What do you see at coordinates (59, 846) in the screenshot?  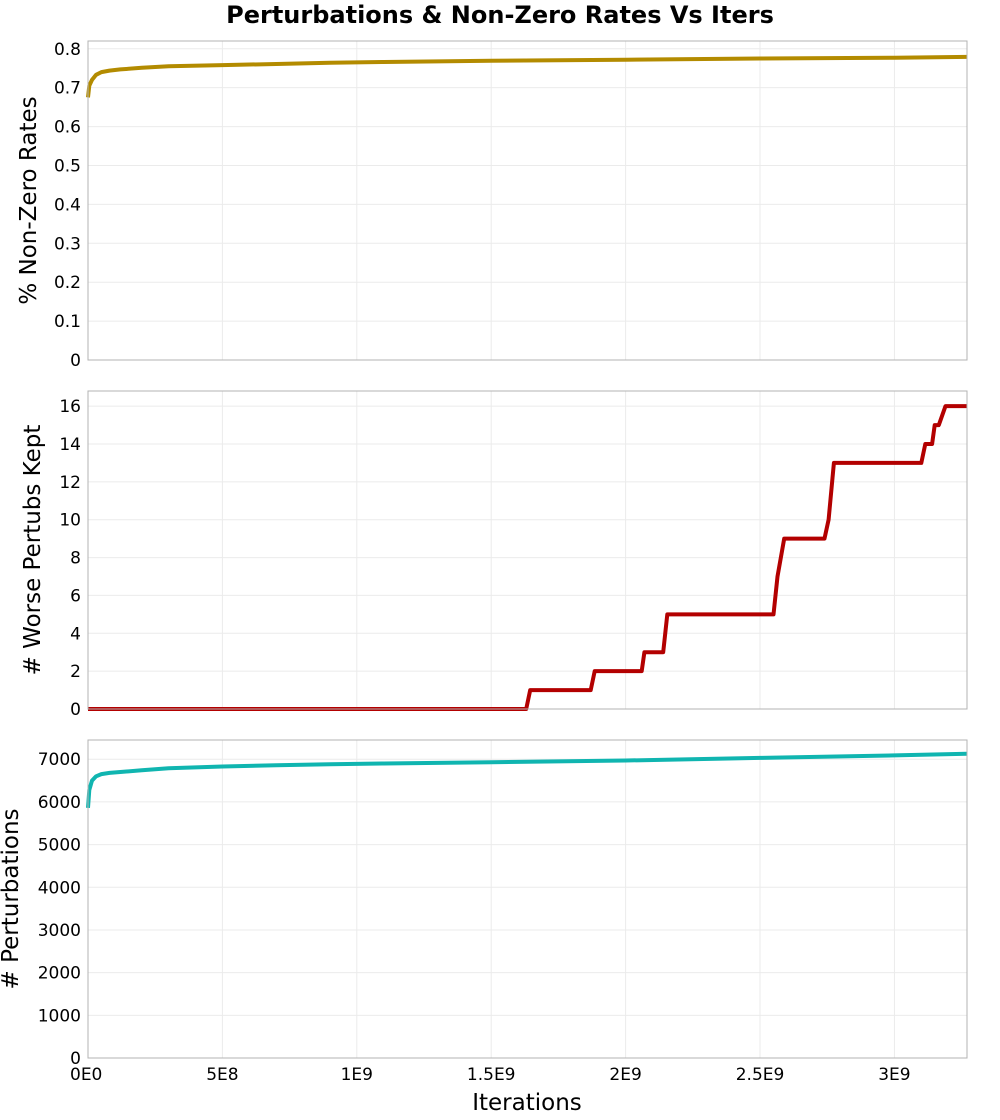 I see `y-tick-label: 5000` at bounding box center [59, 846].